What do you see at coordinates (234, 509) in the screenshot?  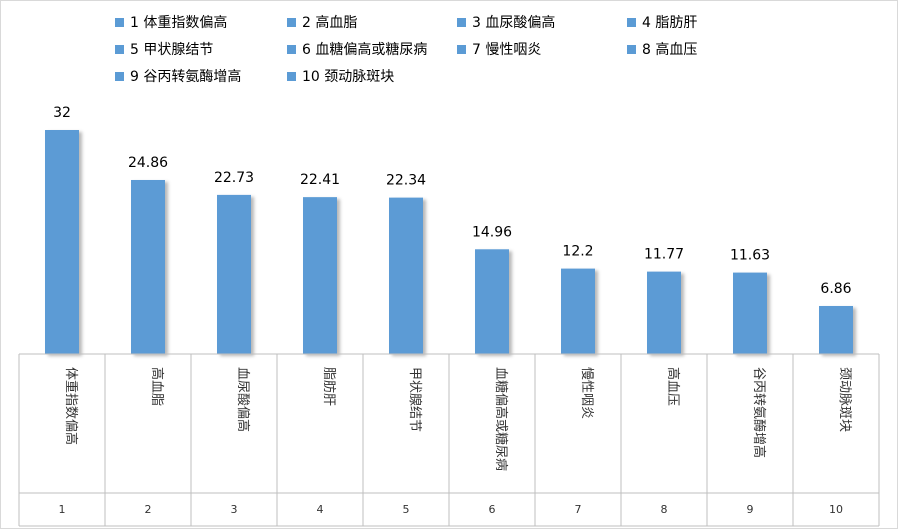 I see `category-number: 3` at bounding box center [234, 509].